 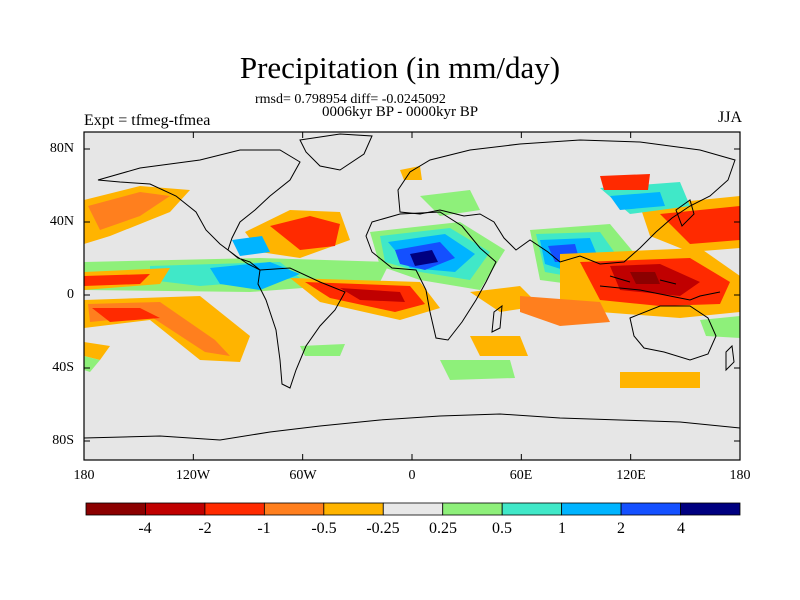 I want to click on coastline-indonesia, so click(x=660, y=288).